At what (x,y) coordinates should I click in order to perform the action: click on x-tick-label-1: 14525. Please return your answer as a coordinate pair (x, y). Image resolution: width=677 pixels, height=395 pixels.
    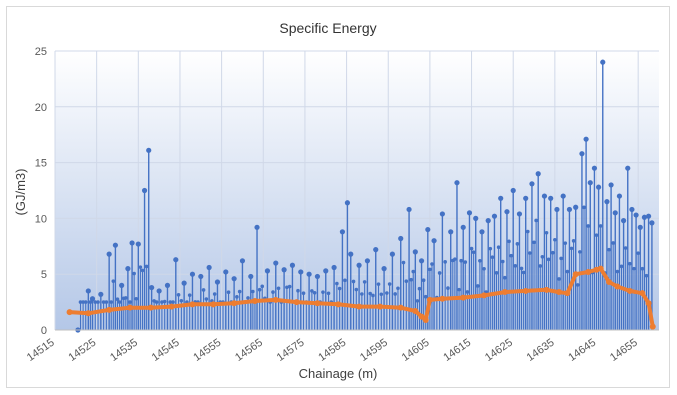
    Looking at the image, I should click on (82, 350).